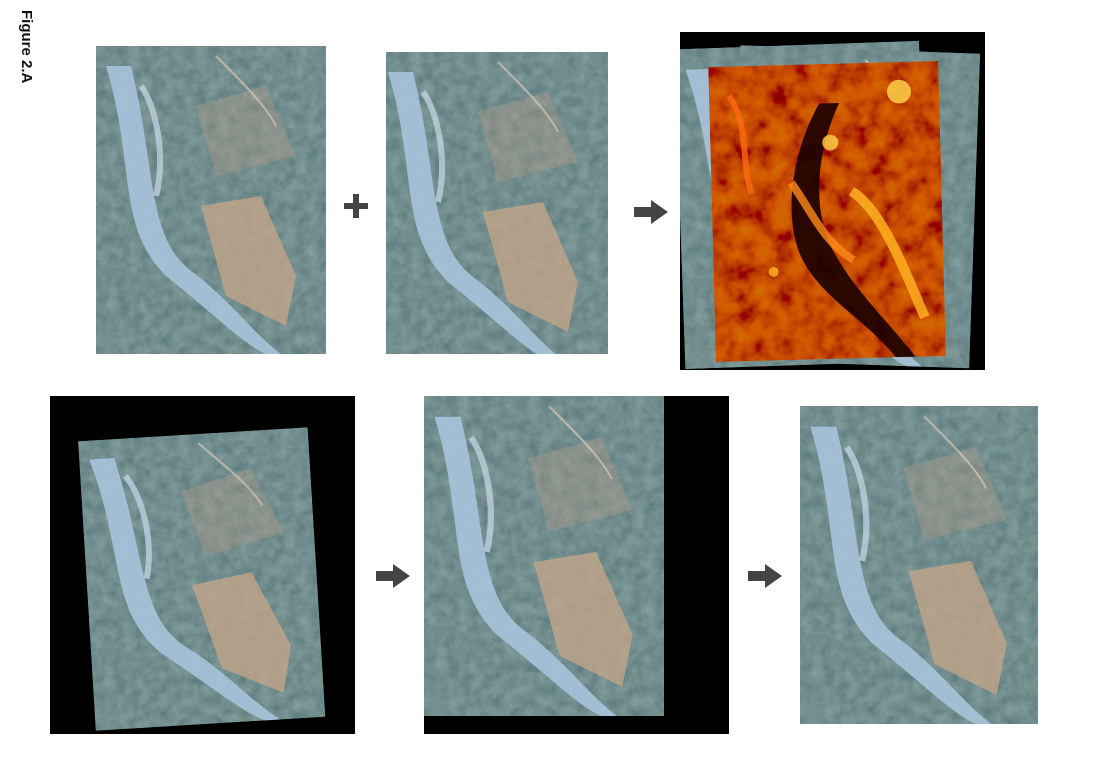  Describe the element at coordinates (202, 565) in the screenshot. I see `rotated-image-panel` at that location.